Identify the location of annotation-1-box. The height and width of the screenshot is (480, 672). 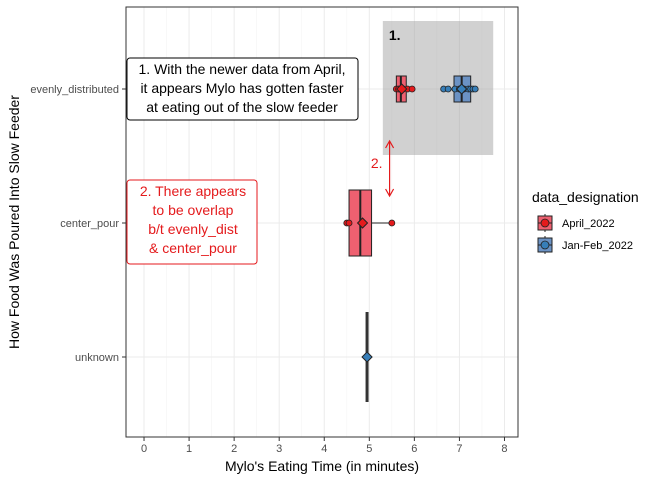
(242, 89).